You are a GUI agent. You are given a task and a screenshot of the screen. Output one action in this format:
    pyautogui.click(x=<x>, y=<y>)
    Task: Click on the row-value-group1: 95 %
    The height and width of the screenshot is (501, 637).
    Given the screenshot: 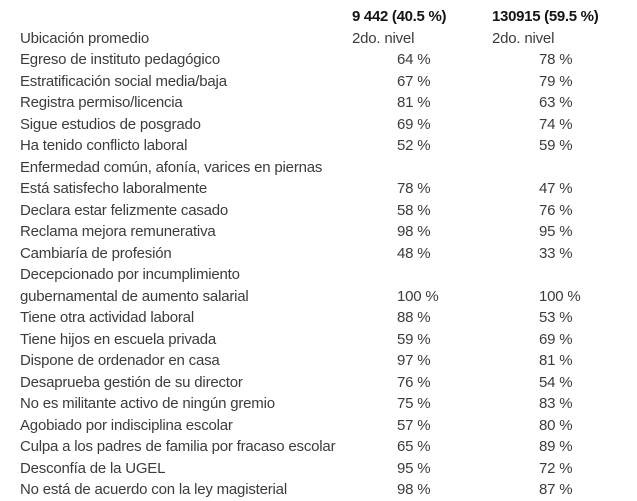 What is the action you would take?
    pyautogui.click(x=414, y=468)
    